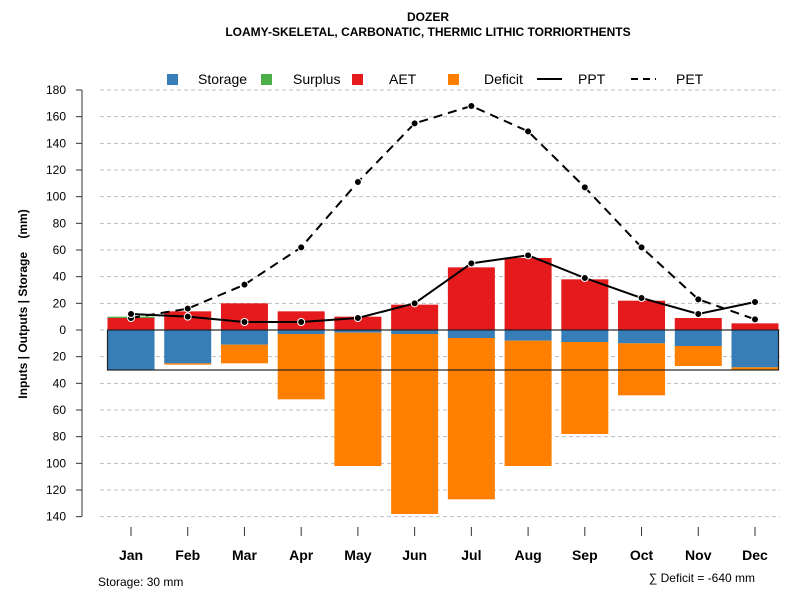 Image resolution: width=800 pixels, height=600 pixels. Describe the element at coordinates (414, 555) in the screenshot. I see `x-tick-label: Jun` at that location.